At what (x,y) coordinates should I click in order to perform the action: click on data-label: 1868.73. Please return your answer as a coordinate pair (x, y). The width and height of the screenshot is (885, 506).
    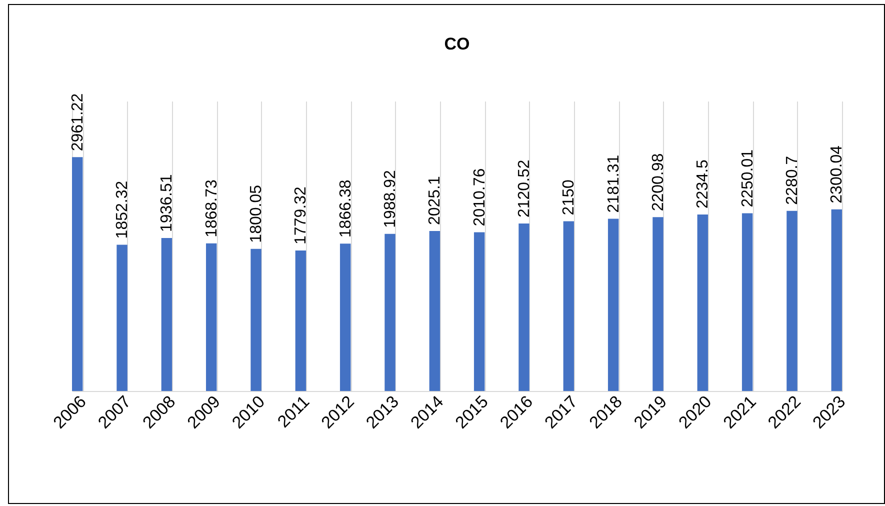
    Looking at the image, I should click on (211, 208).